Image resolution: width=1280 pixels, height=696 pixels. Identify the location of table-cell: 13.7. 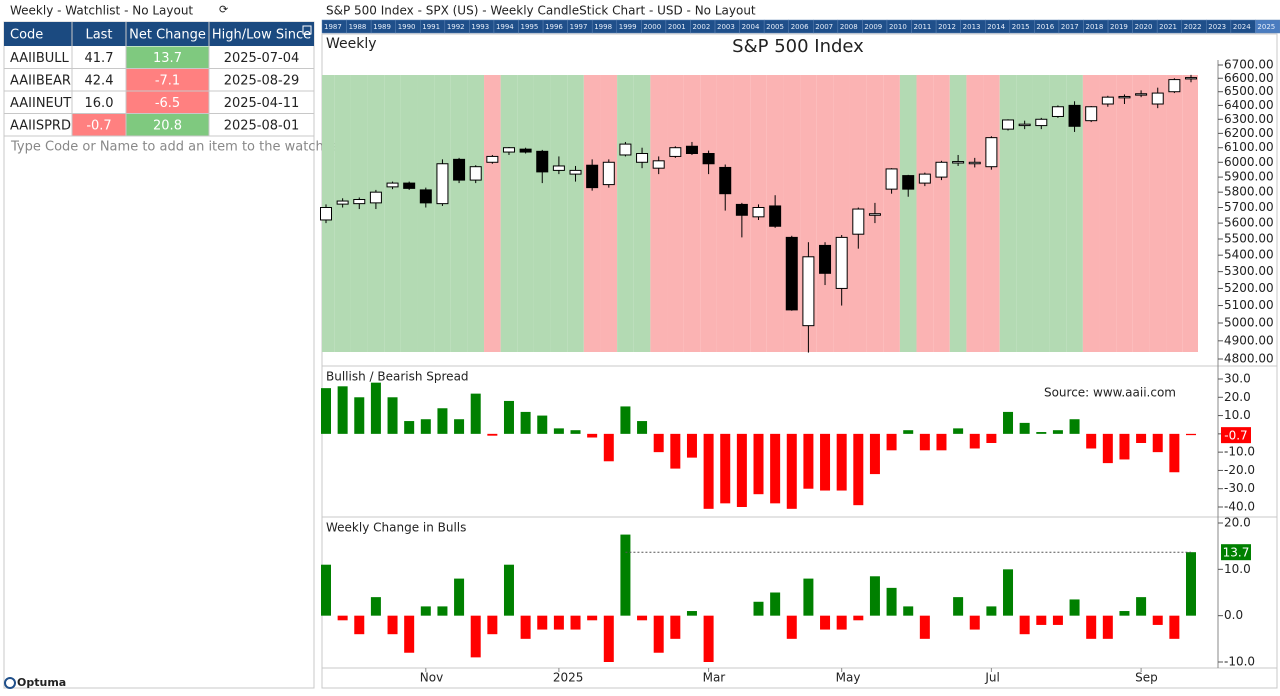
(167, 58).